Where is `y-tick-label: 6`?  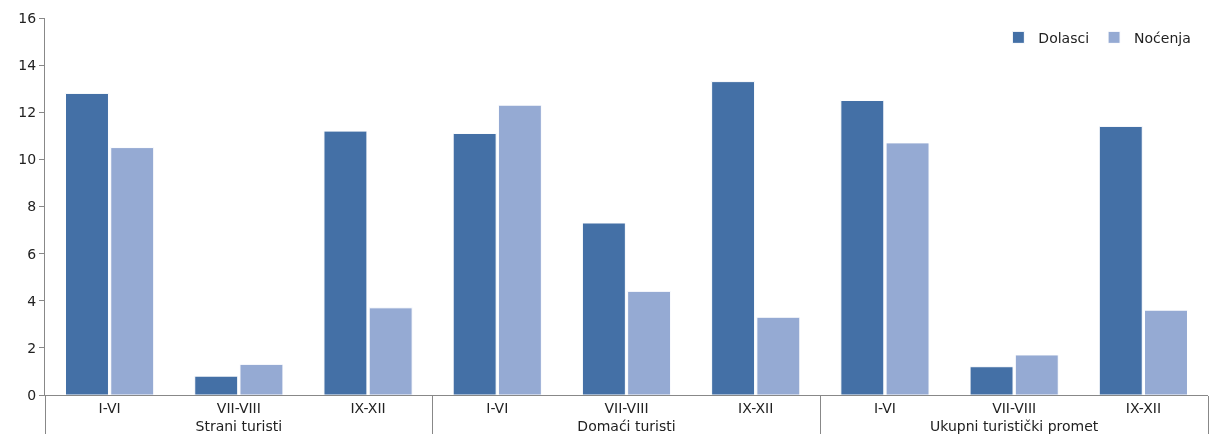 y-tick-label: 6 is located at coordinates (32, 253).